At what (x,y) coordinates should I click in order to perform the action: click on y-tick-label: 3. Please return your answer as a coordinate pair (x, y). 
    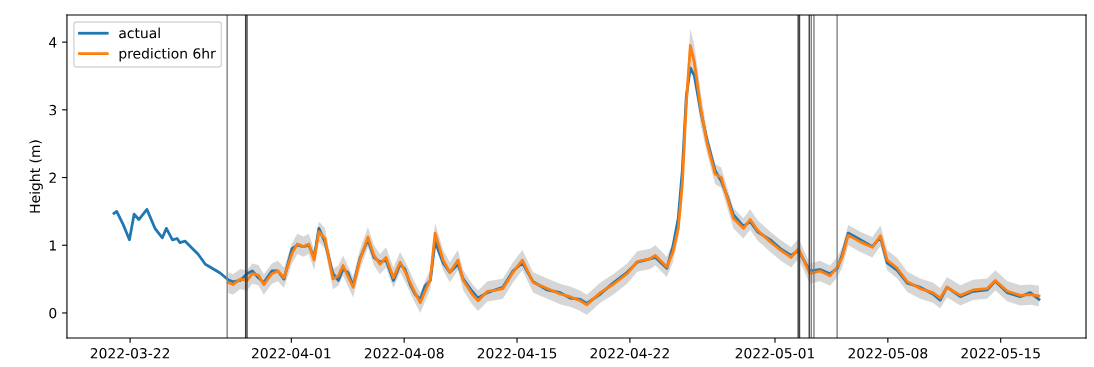
    Looking at the image, I should click on (53, 110).